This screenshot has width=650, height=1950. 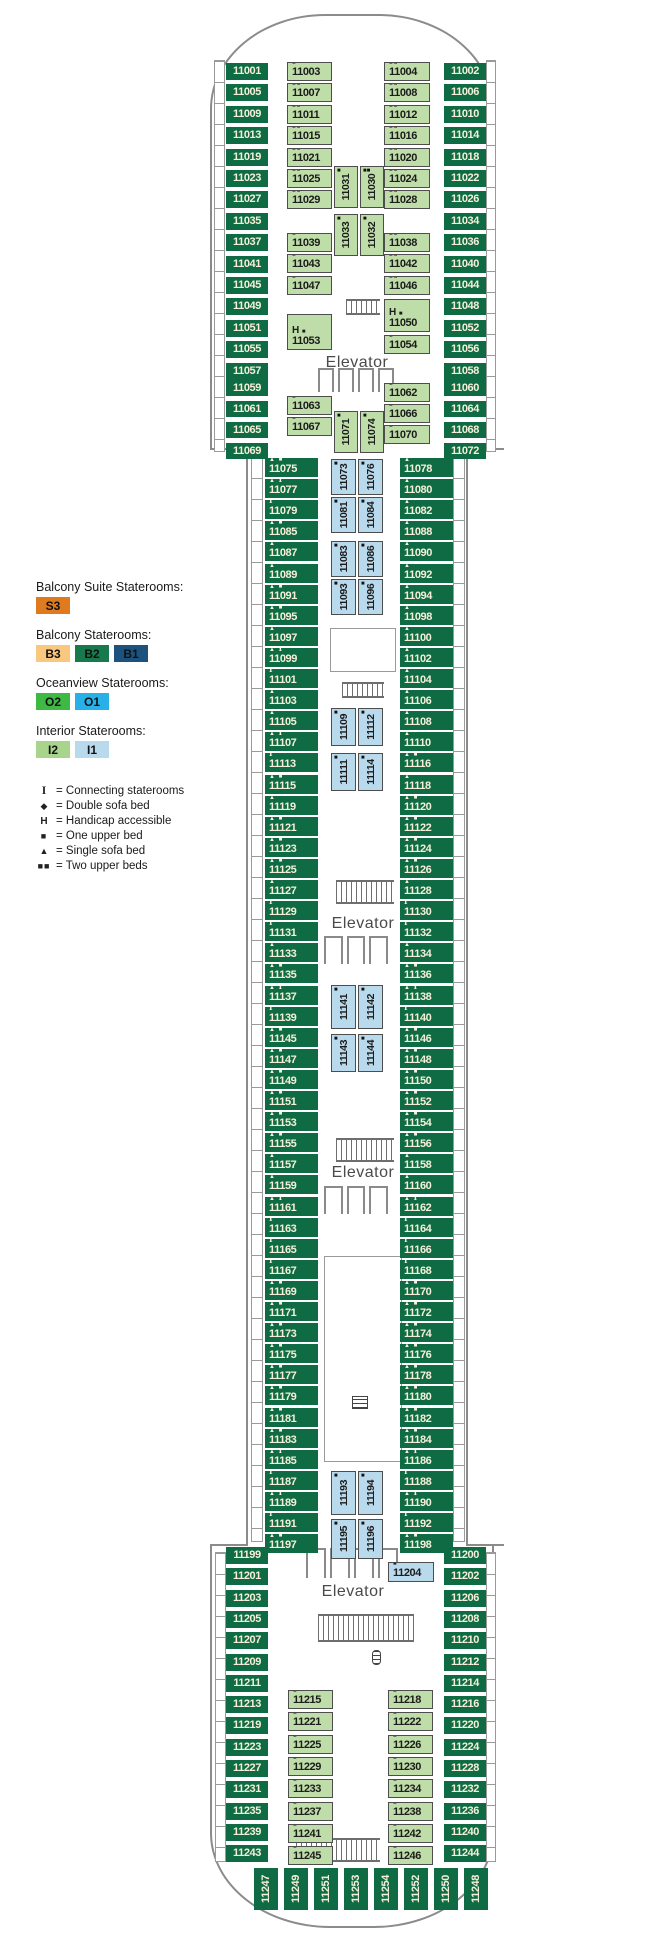 What do you see at coordinates (370, 1493) in the screenshot?
I see `room-number: 11194` at bounding box center [370, 1493].